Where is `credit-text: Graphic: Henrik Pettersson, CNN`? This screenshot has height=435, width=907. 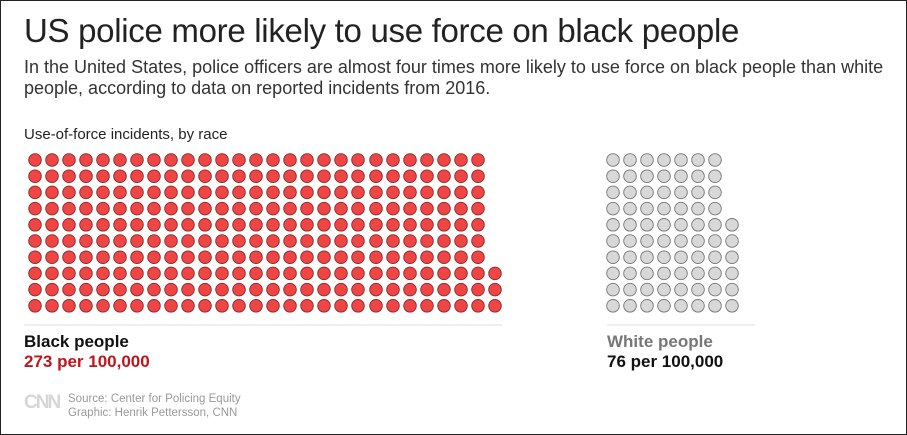 credit-text: Graphic: Henrik Pettersson, CNN is located at coordinates (153, 413).